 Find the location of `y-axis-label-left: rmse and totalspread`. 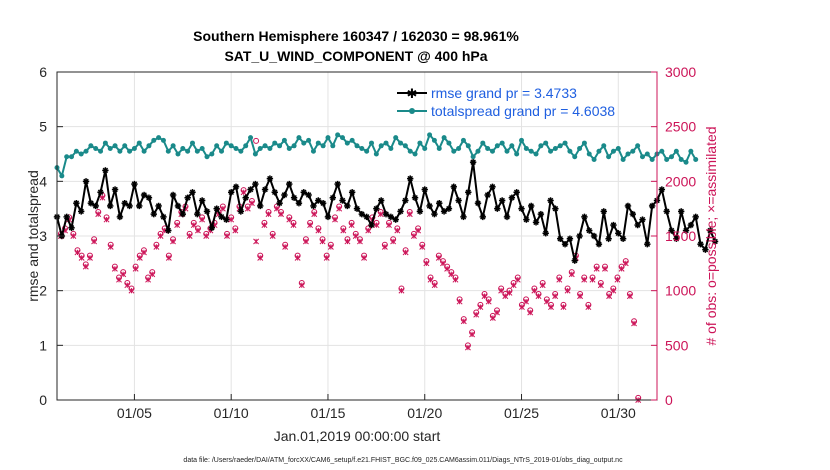

y-axis-label-left: rmse and totalspread is located at coordinates (33, 236).